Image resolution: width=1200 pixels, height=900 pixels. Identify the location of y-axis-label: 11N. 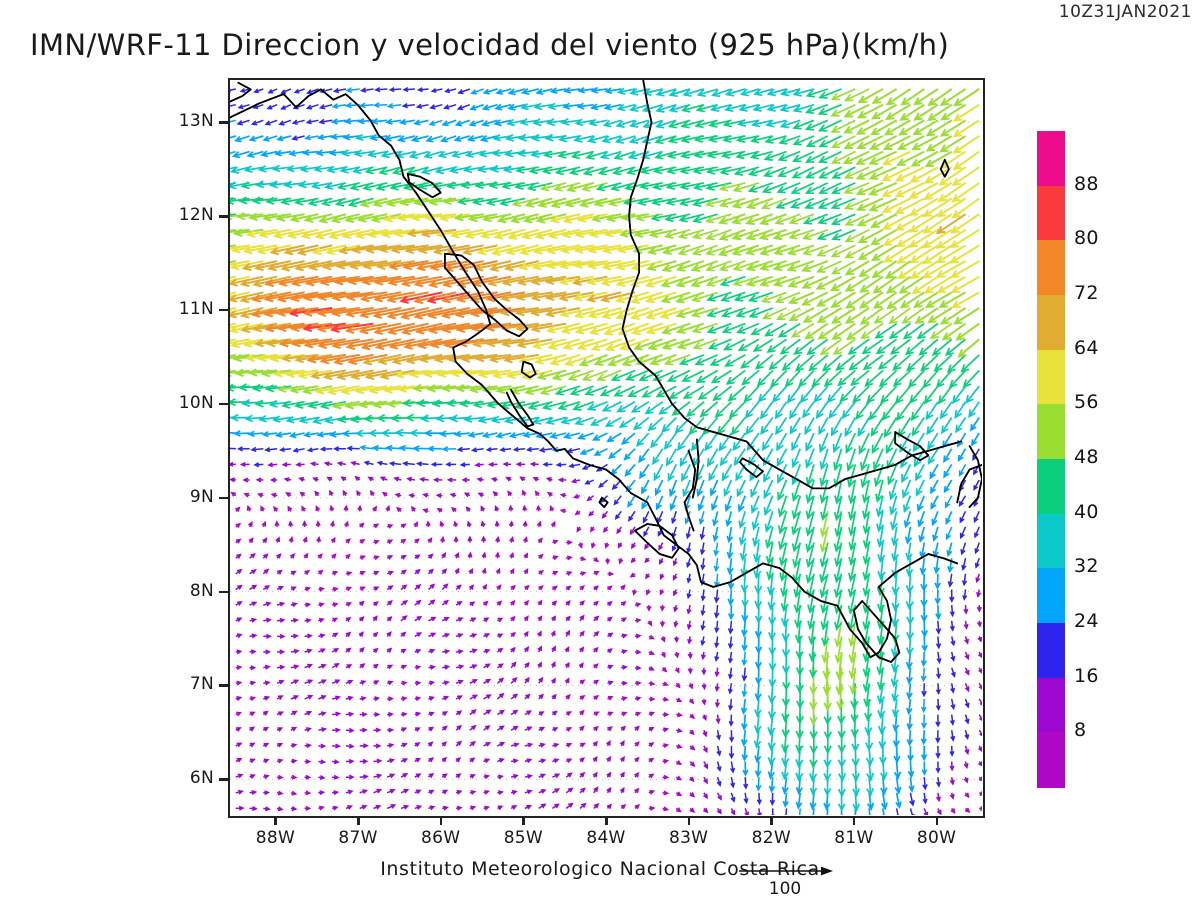
(196, 308).